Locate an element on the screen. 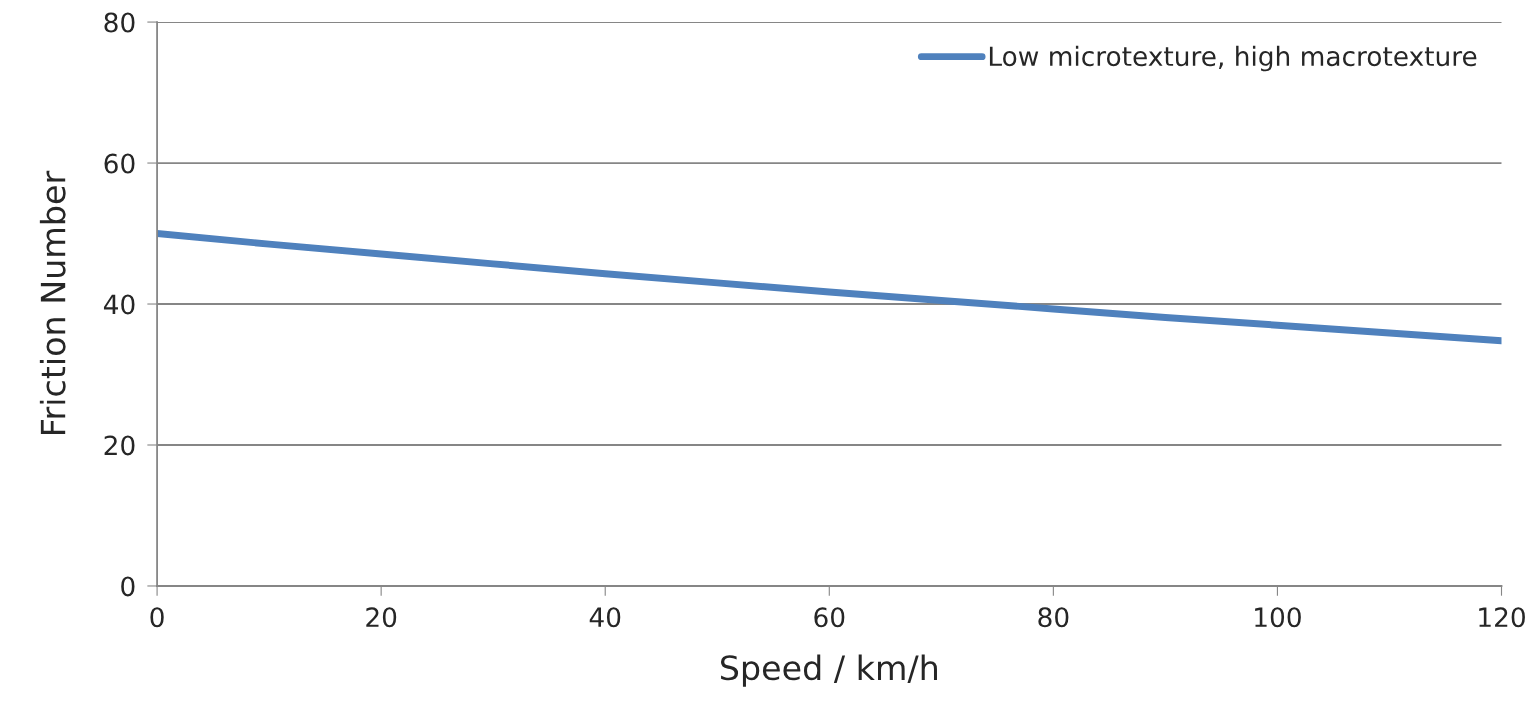  x-axis-title: Speed / km/h is located at coordinates (828, 670).